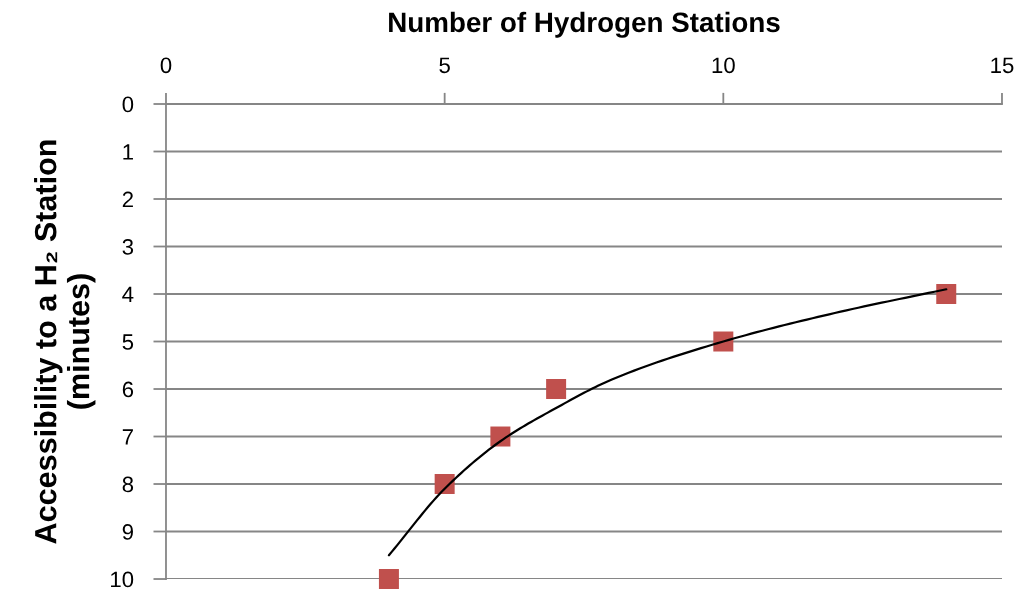  I want to click on x-tick-label: 5, so click(444, 65).